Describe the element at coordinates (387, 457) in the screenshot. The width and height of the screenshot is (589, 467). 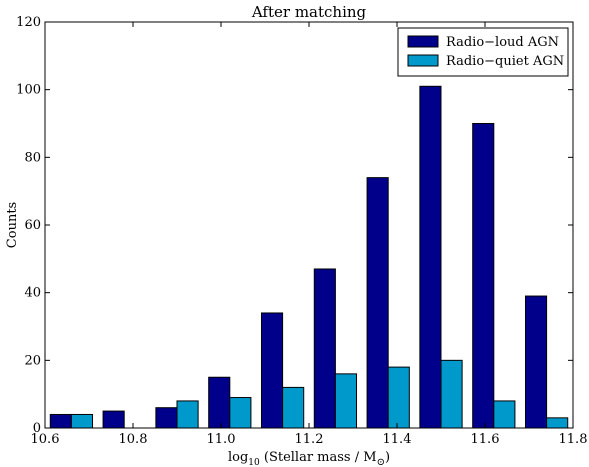
I see `x-axis-label-close: )` at that location.